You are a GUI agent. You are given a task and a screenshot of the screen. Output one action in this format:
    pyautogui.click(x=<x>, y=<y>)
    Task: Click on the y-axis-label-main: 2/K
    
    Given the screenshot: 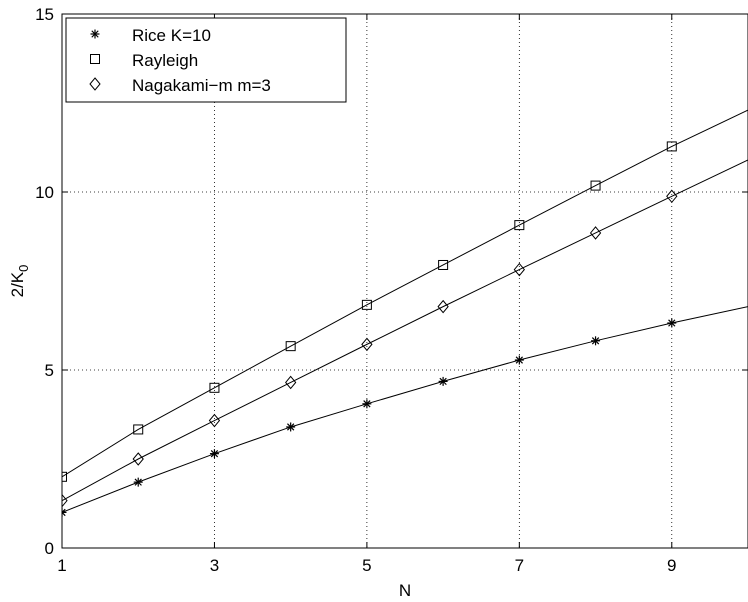 What is the action you would take?
    pyautogui.click(x=17, y=284)
    